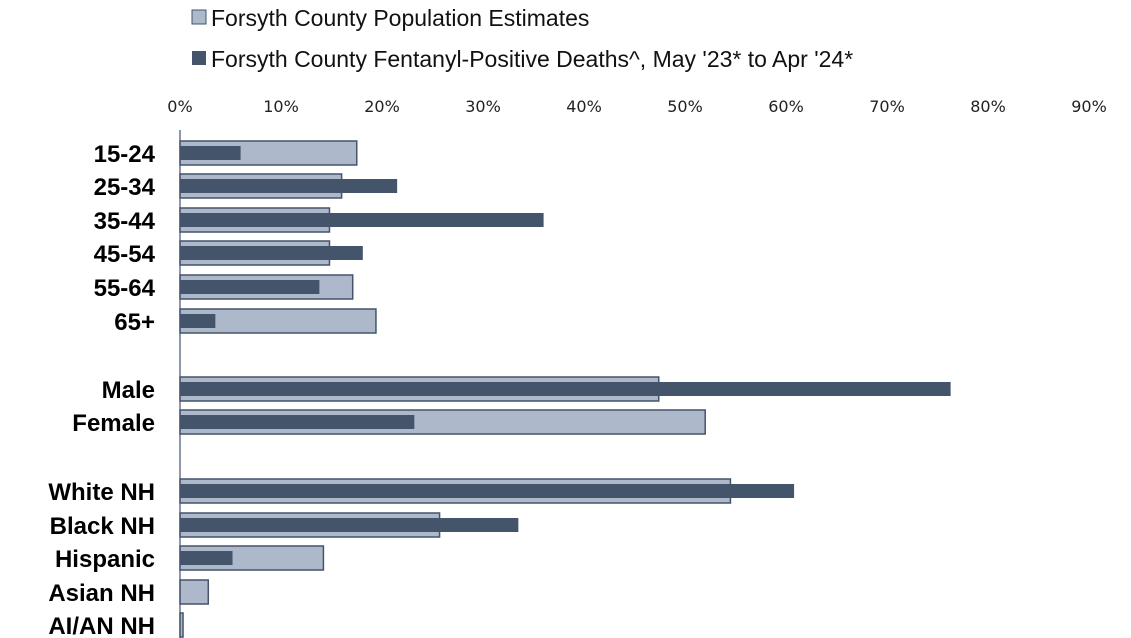 The image size is (1131, 638). What do you see at coordinates (199, 58) in the screenshot?
I see `legend-swatch-deaths` at bounding box center [199, 58].